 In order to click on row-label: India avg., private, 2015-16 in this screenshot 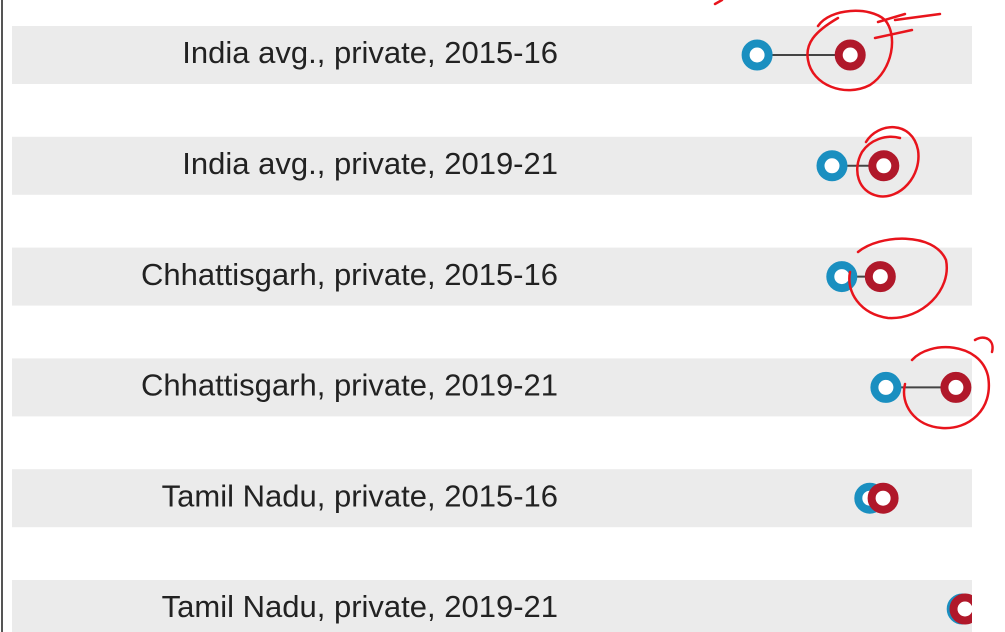, I will do `click(370, 52)`.